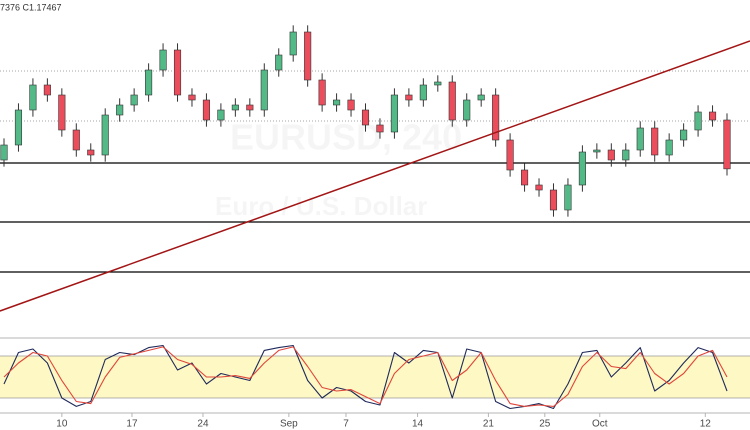 The width and height of the screenshot is (750, 430). What do you see at coordinates (289, 424) in the screenshot?
I see `x-tick-label: Sep` at bounding box center [289, 424].